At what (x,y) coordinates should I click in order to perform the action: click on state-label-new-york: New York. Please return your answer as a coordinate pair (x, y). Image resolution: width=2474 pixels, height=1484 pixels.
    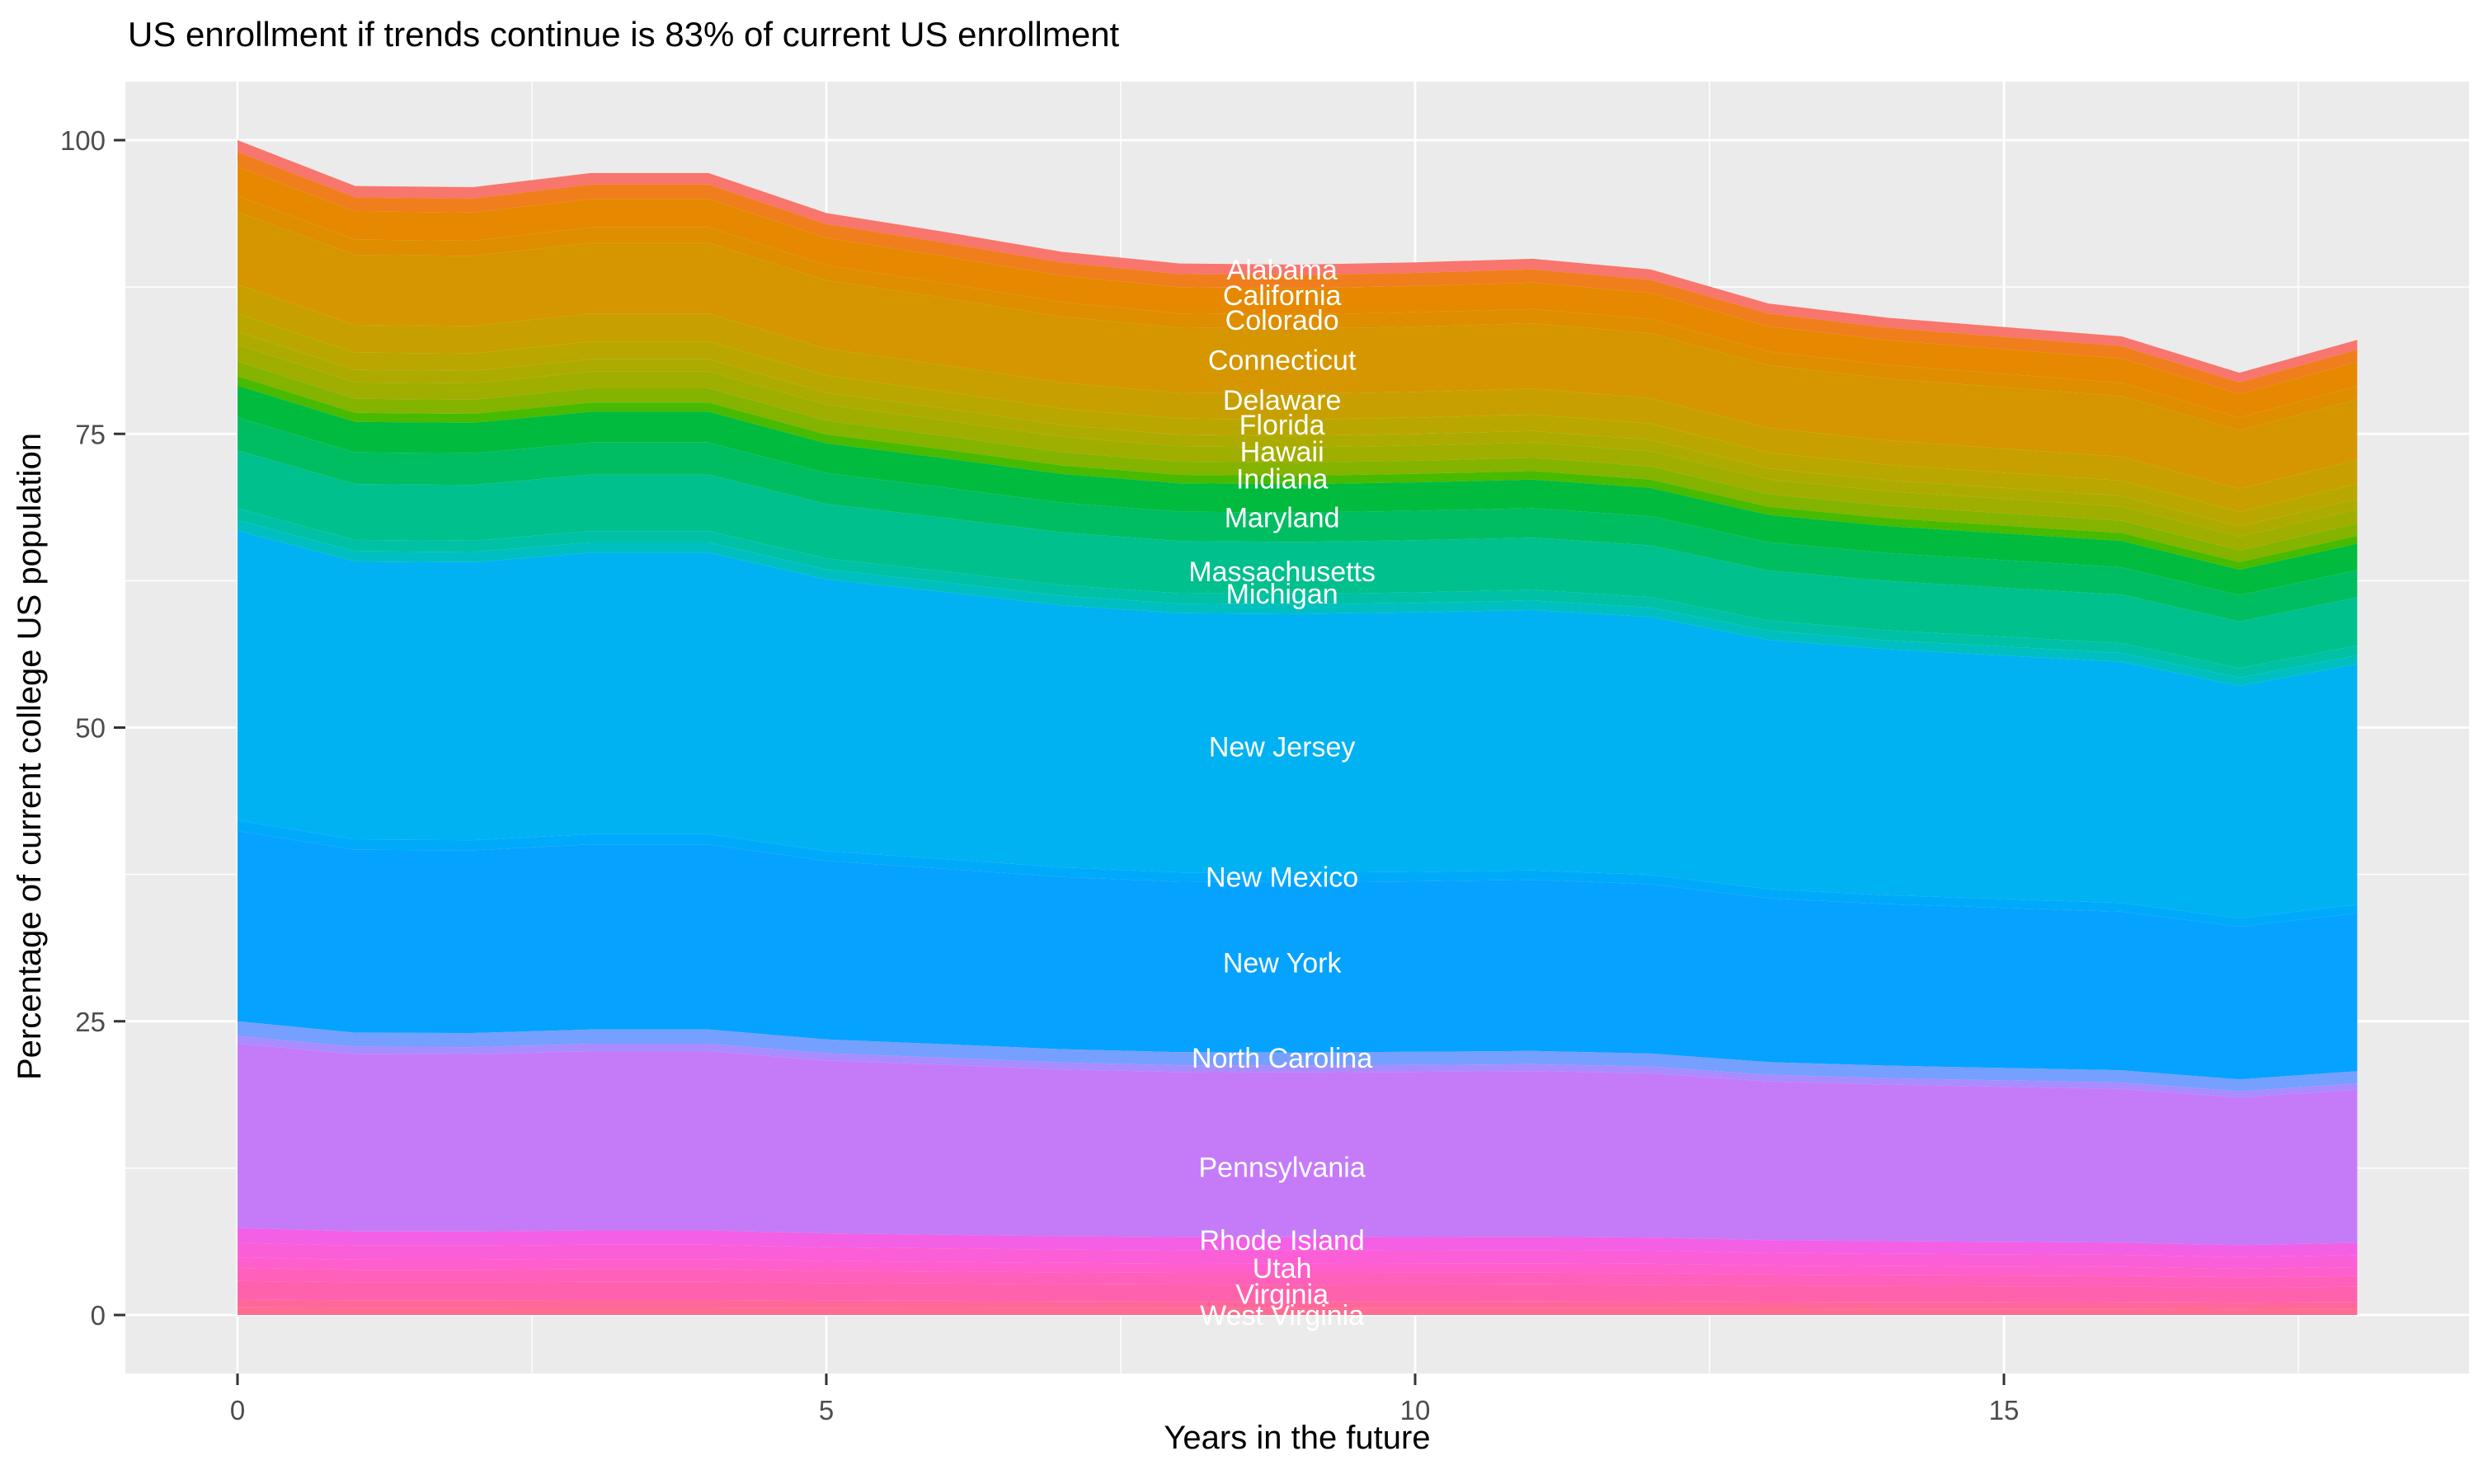
    Looking at the image, I should click on (1283, 963).